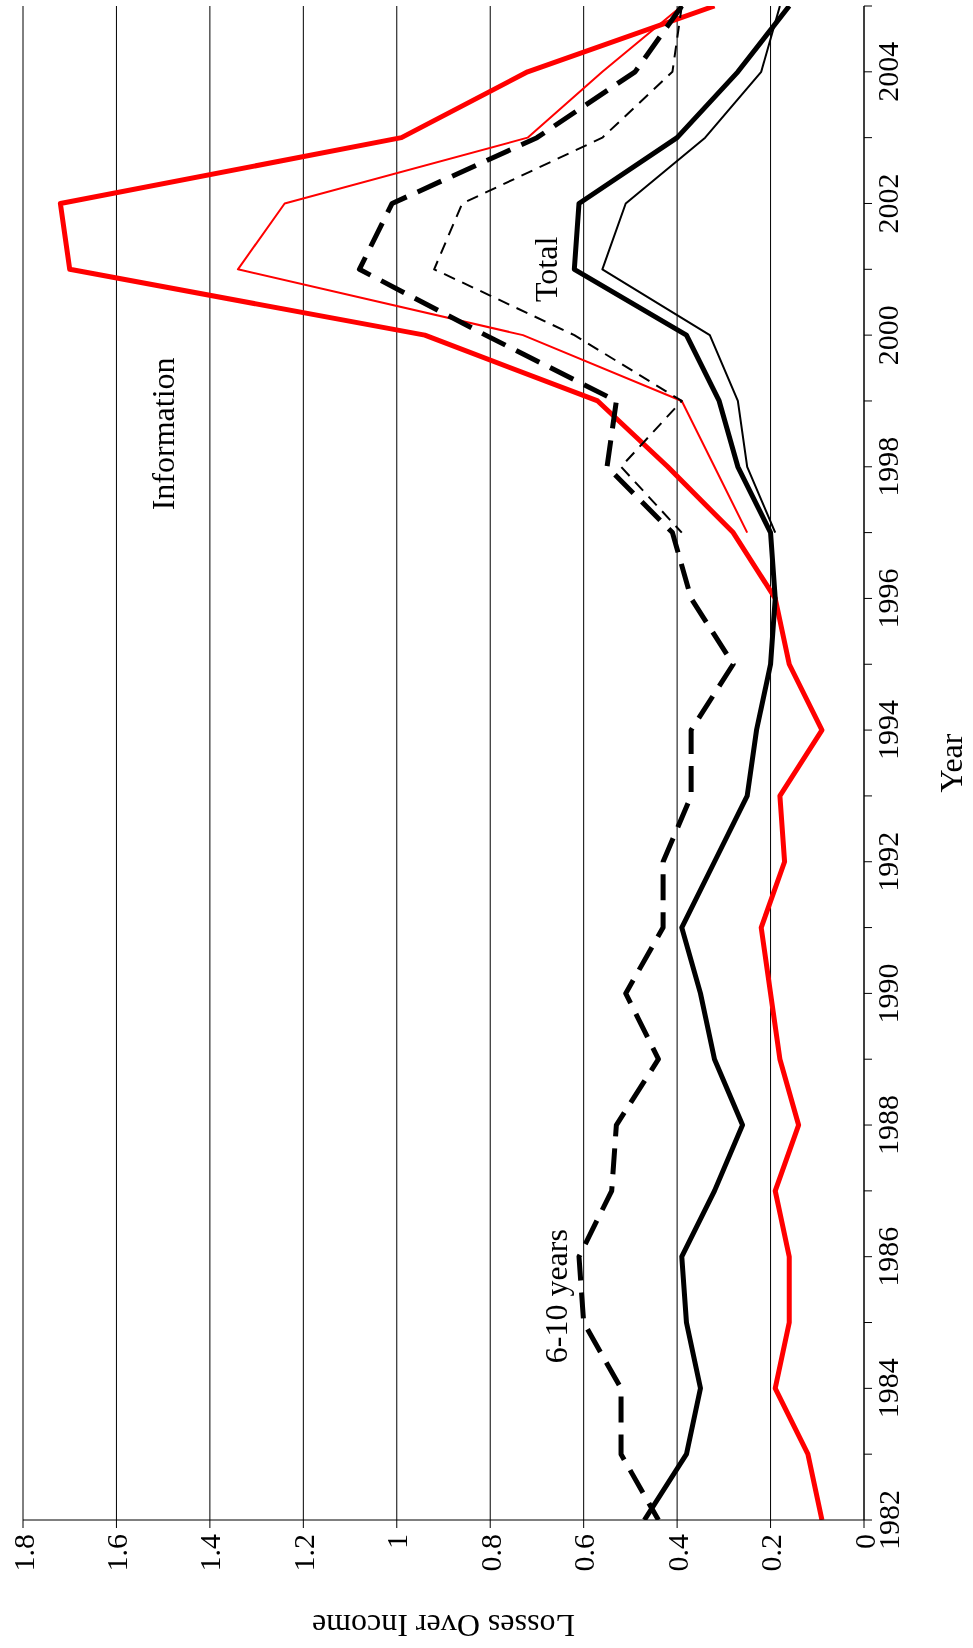 The width and height of the screenshot is (973, 1648). Describe the element at coordinates (490, 1553) in the screenshot. I see `x-tick-label: 0.8` at that location.